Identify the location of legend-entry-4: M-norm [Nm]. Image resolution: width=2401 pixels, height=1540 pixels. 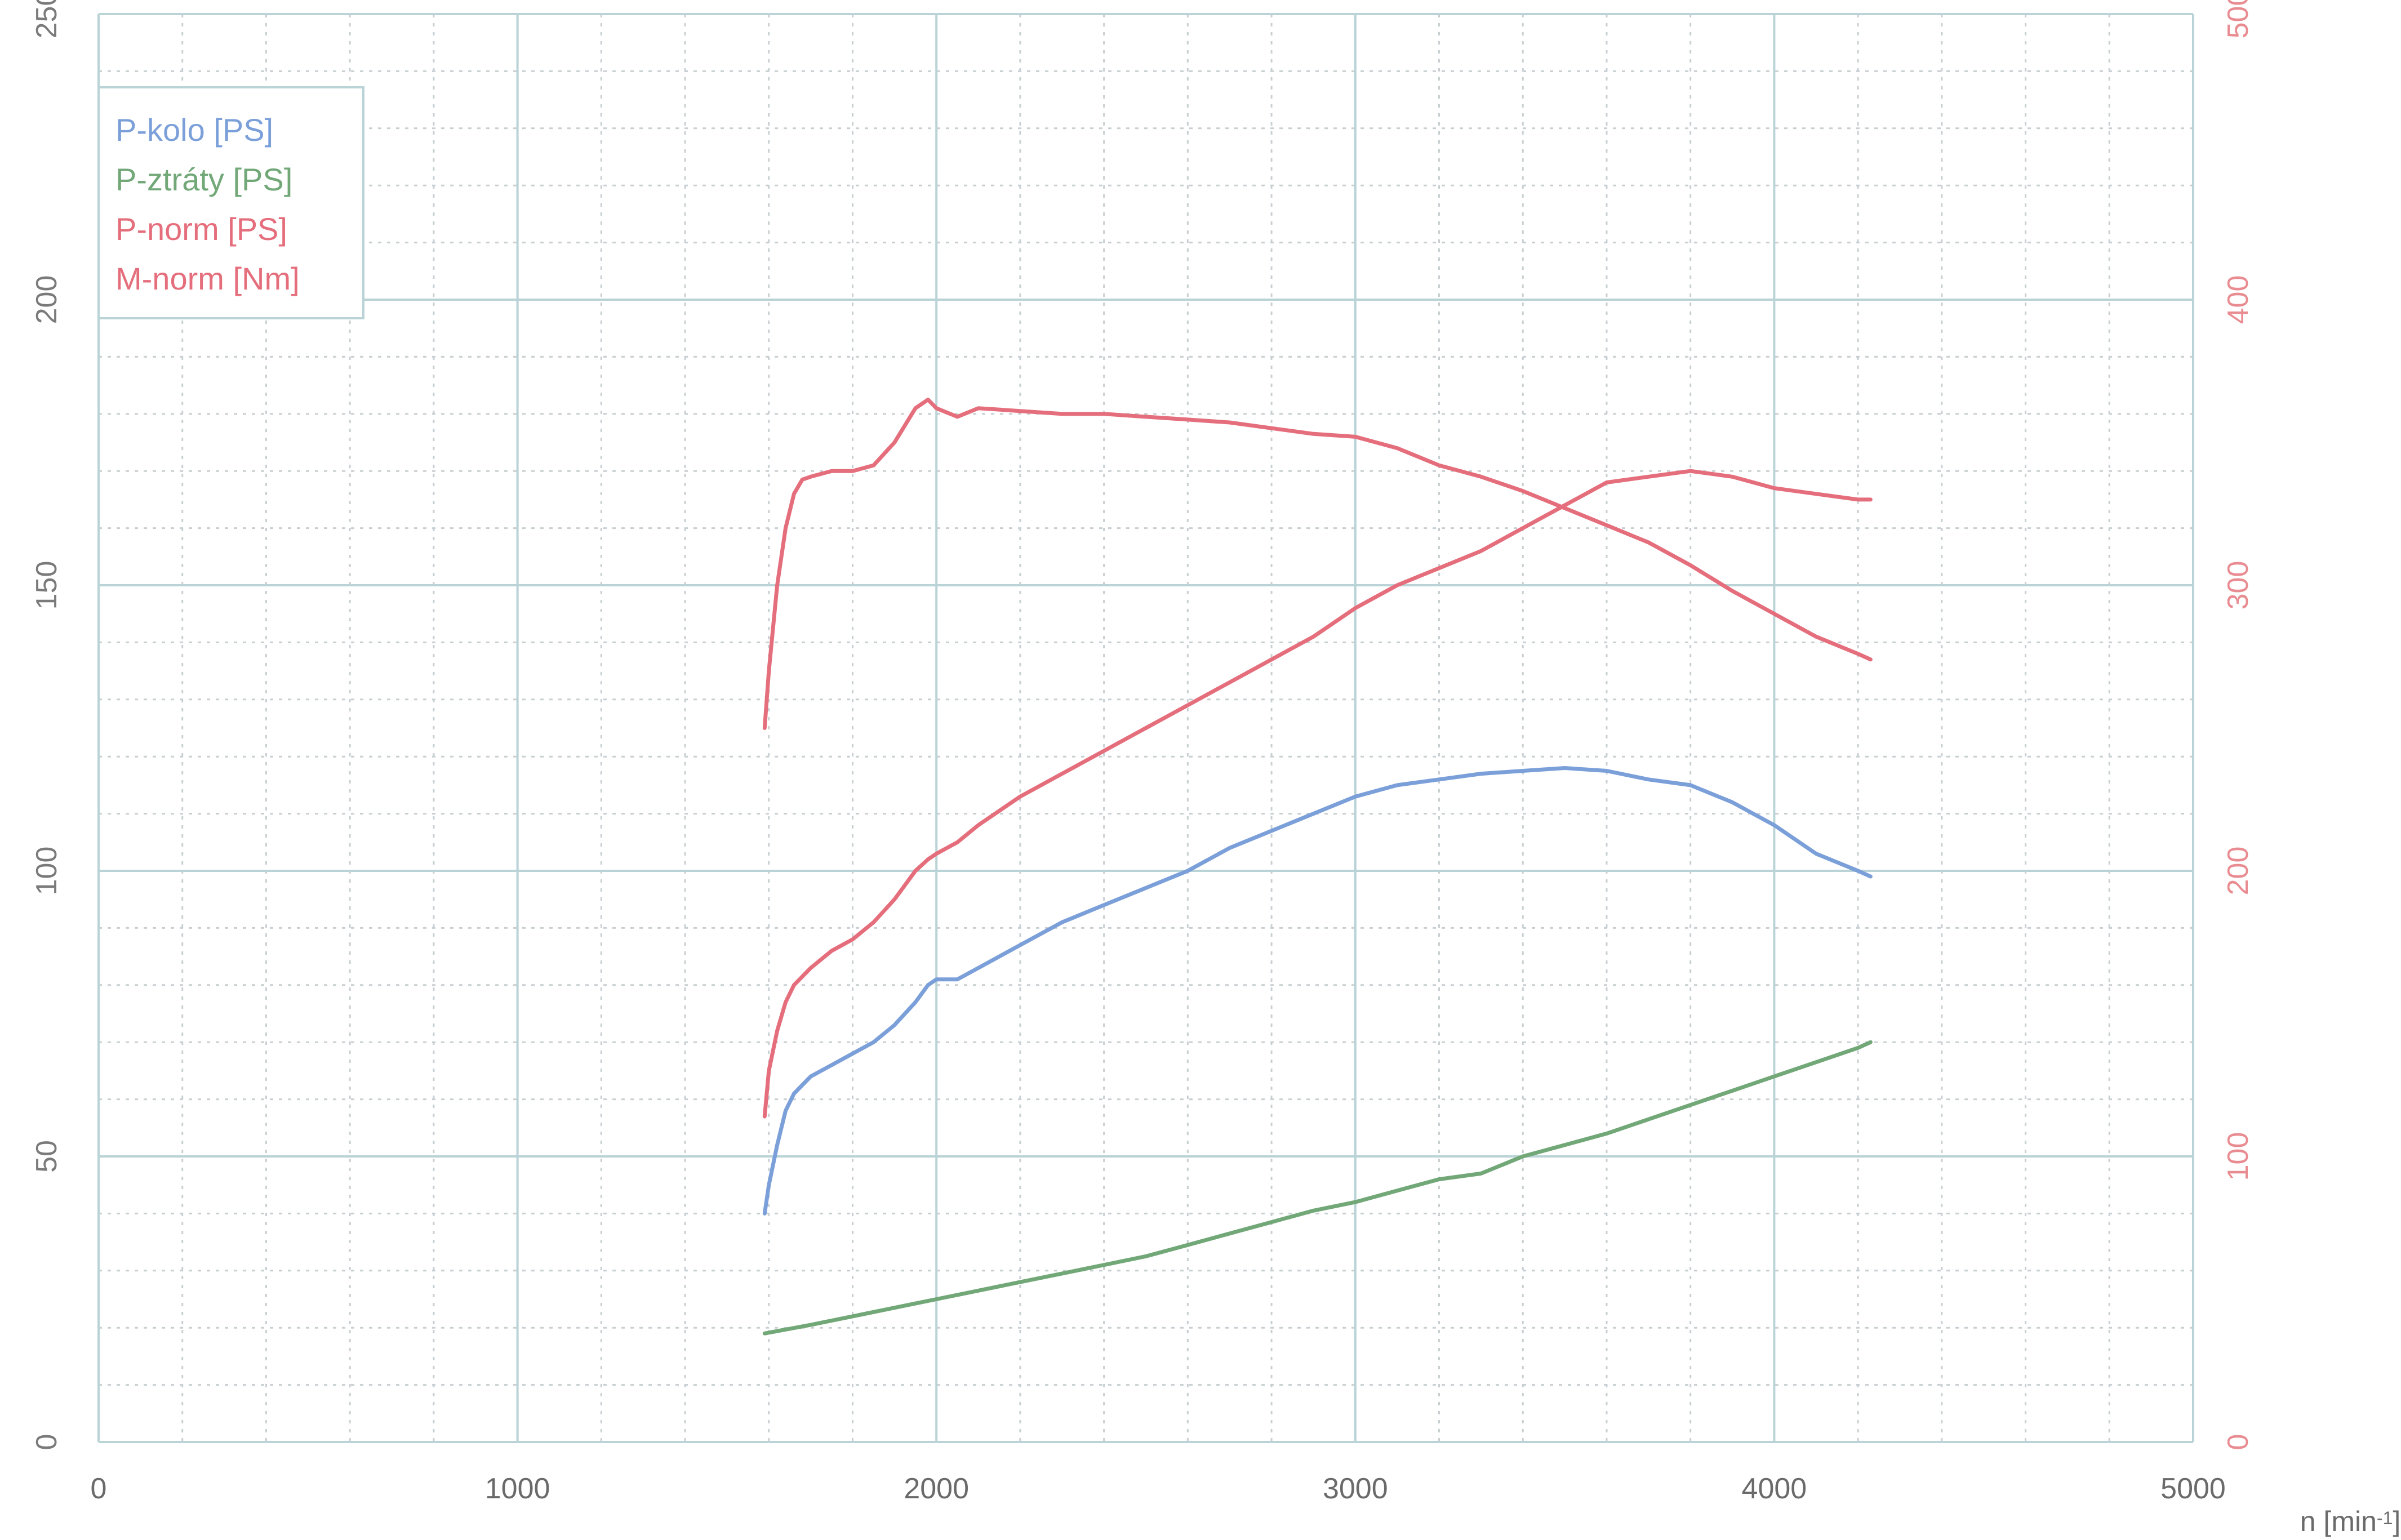
(207, 279).